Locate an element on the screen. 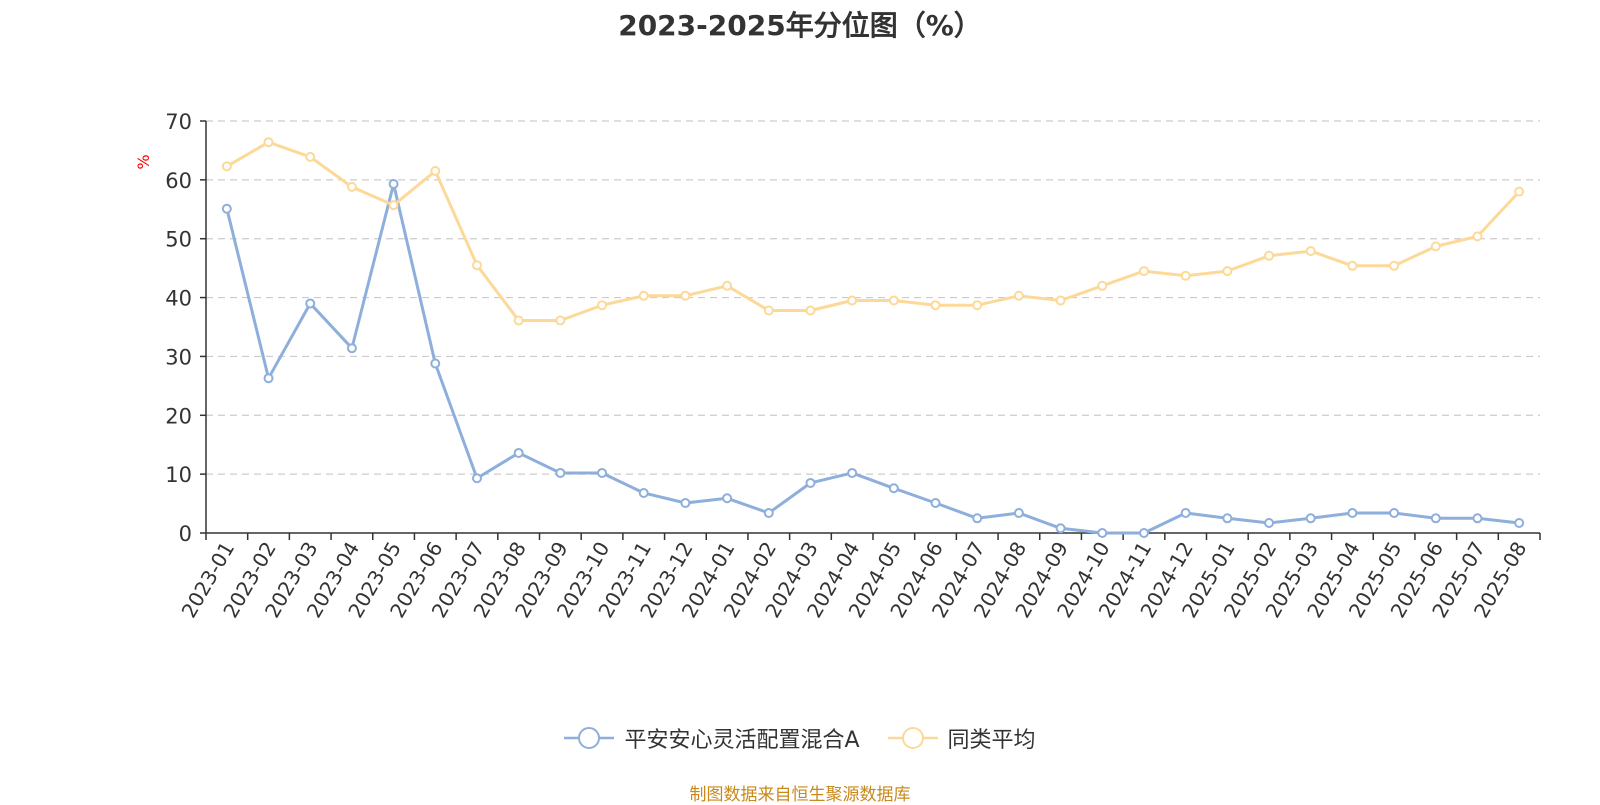 The height and width of the screenshot is (805, 1600). legend-fund-symbol is located at coordinates (589, 738).